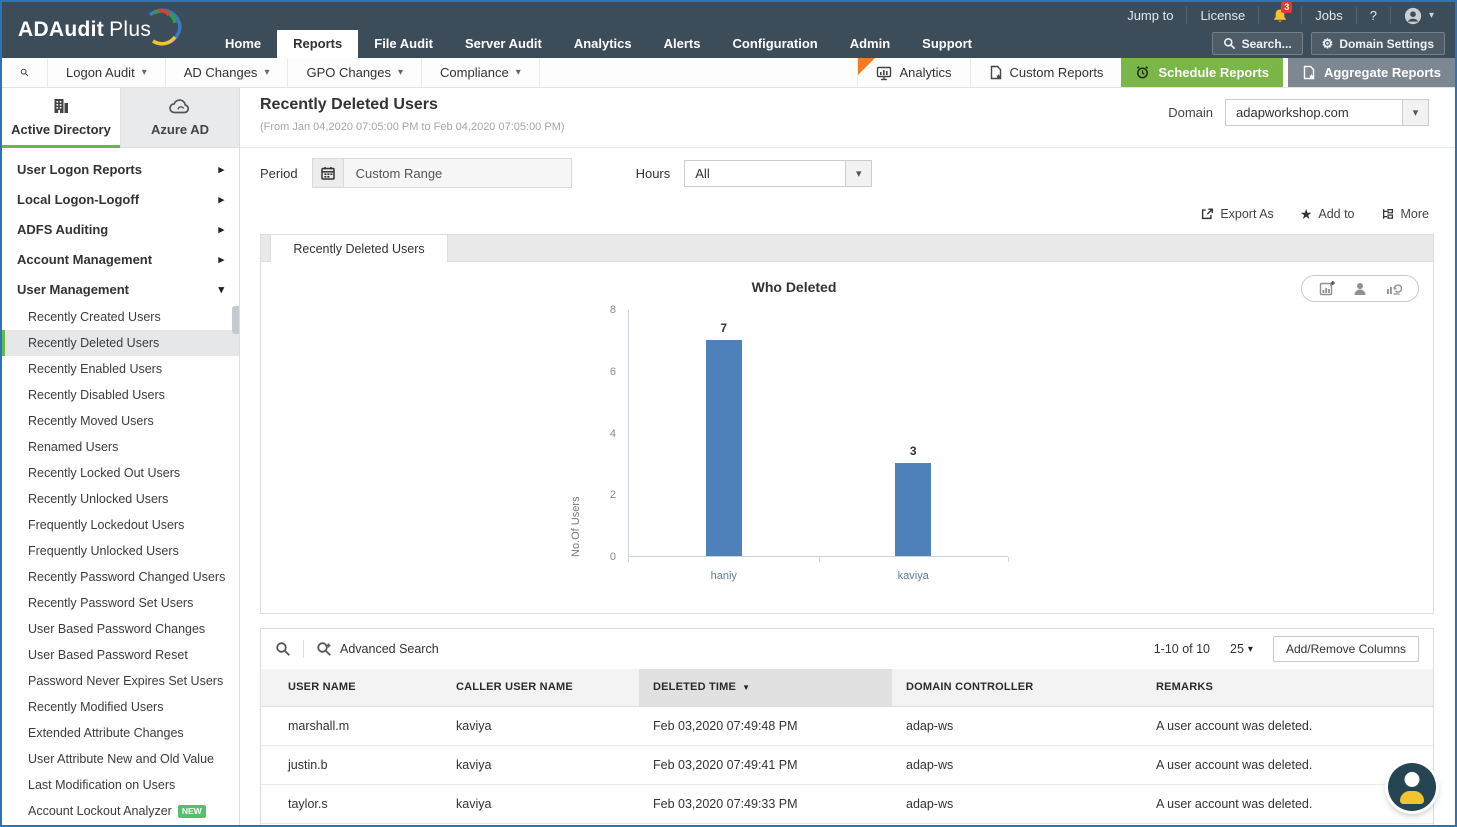 Image resolution: width=1457 pixels, height=827 pixels. Describe the element at coordinates (870, 43) in the screenshot. I see `nav-admin: Admin` at that location.